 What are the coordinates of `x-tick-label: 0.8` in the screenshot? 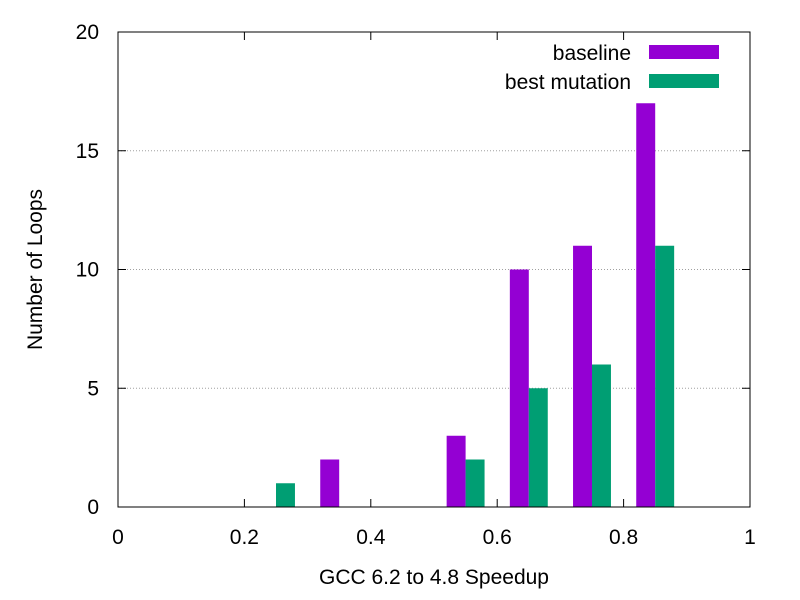 It's located at (623, 537).